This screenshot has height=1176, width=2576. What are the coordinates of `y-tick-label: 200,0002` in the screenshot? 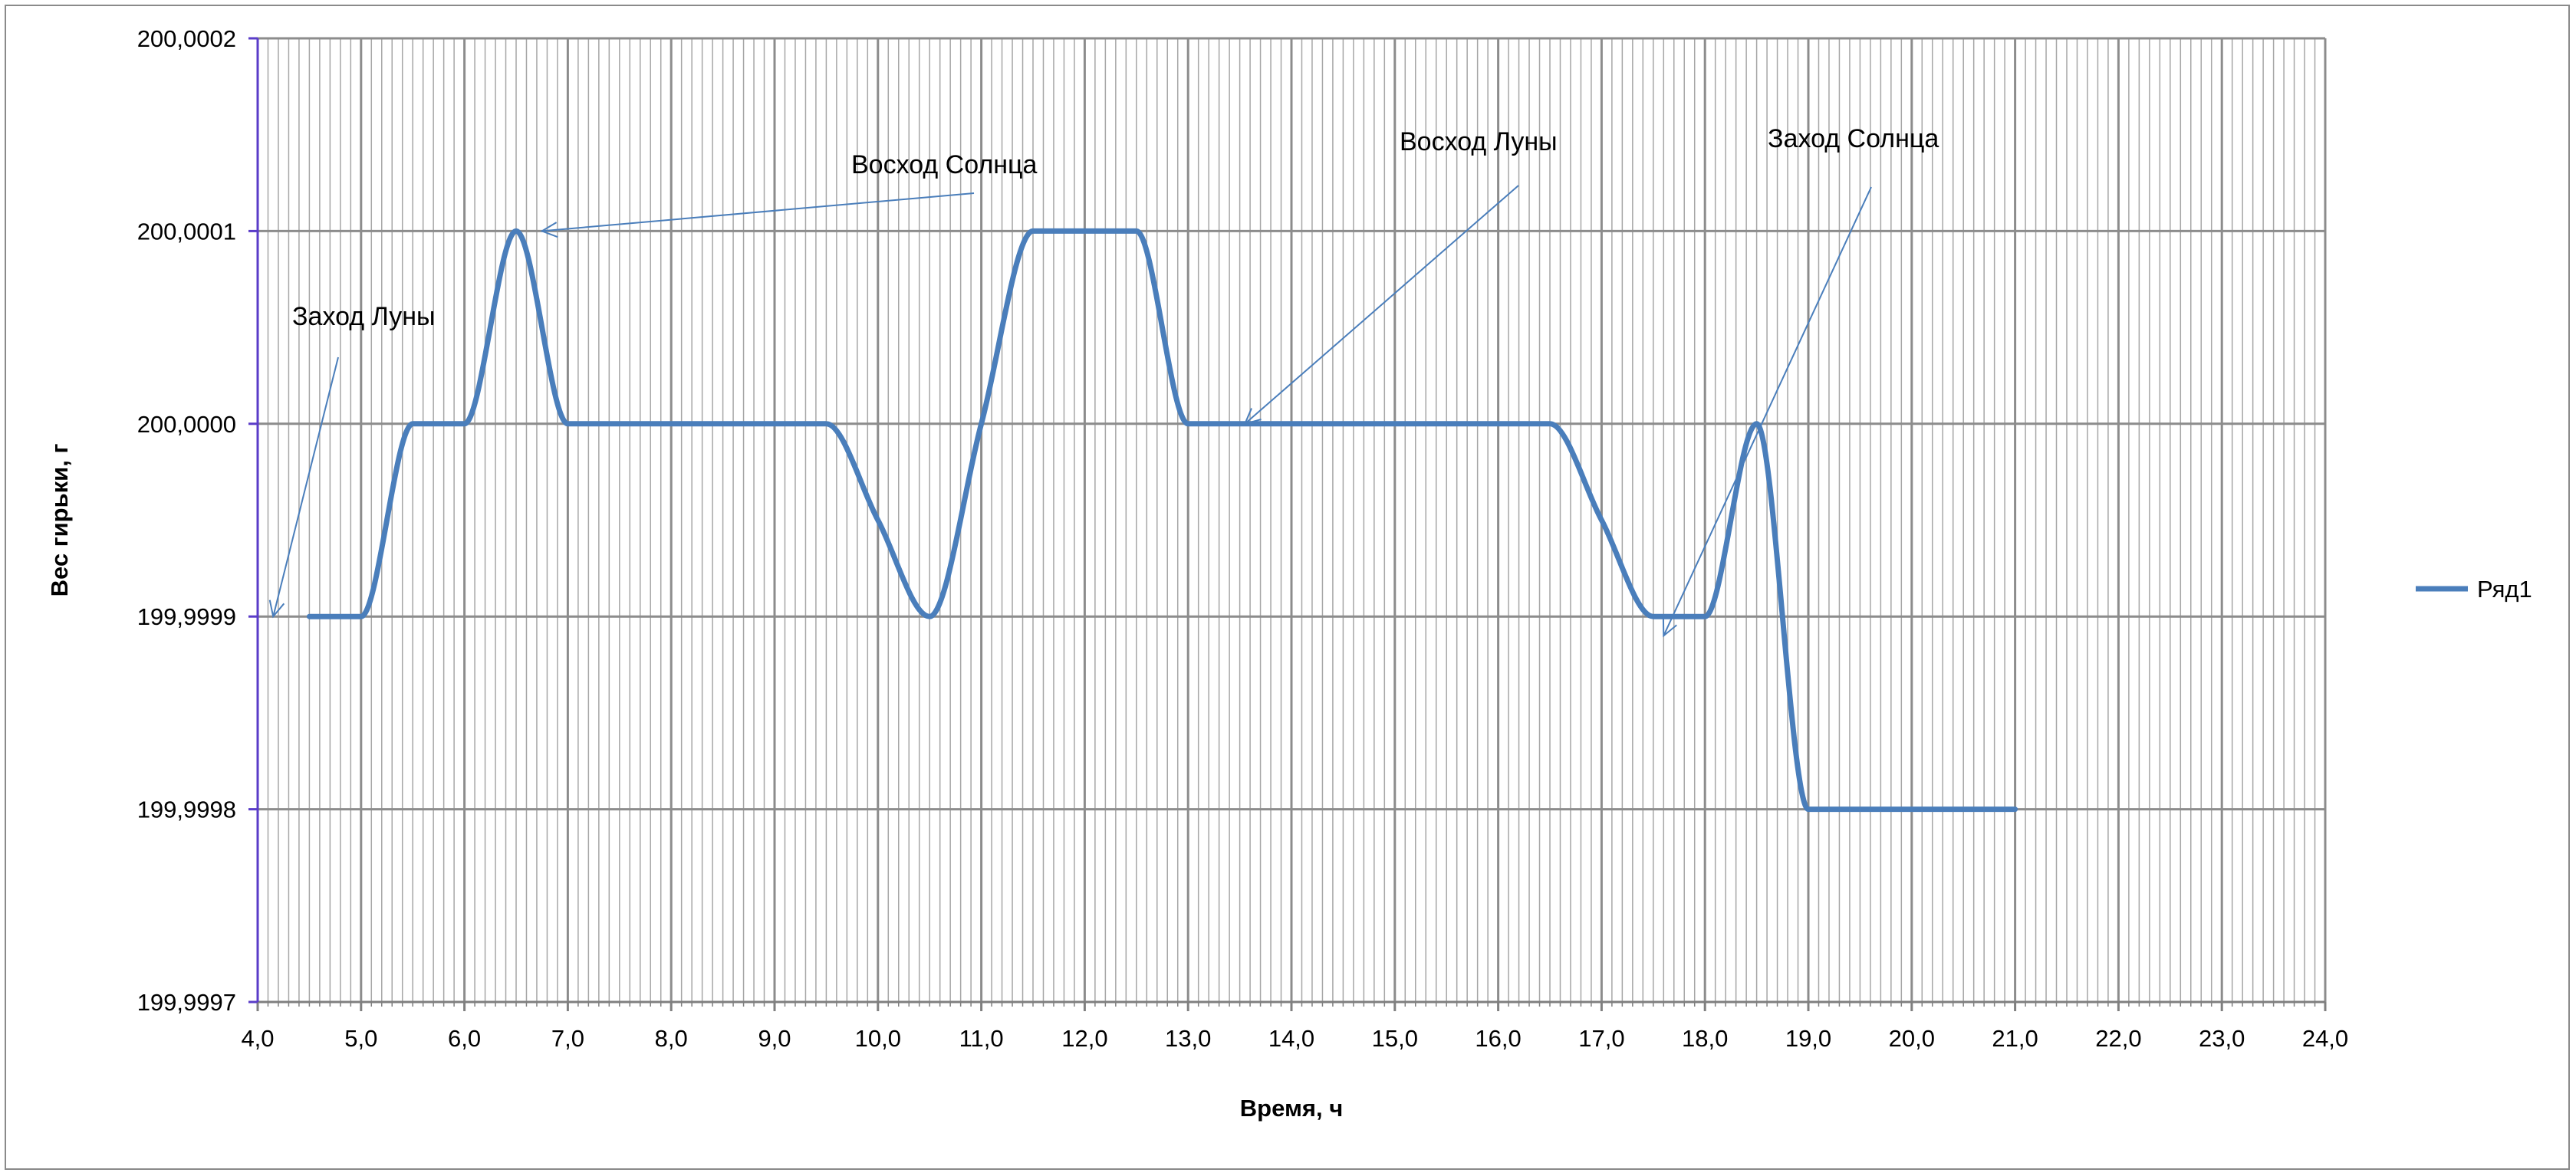 It's located at (186, 38).